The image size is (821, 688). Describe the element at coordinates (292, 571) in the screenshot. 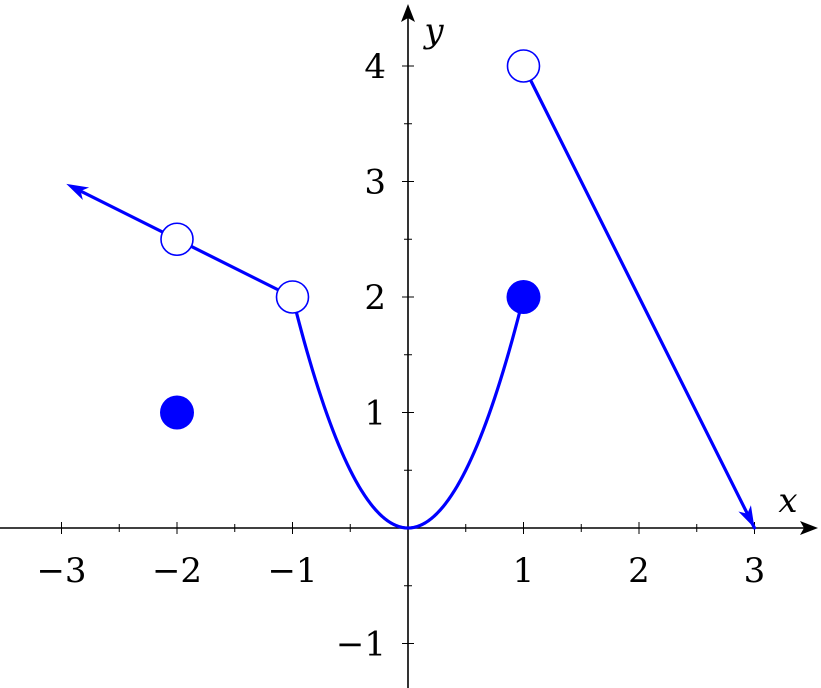

I see `x-tick-label: −1` at that location.